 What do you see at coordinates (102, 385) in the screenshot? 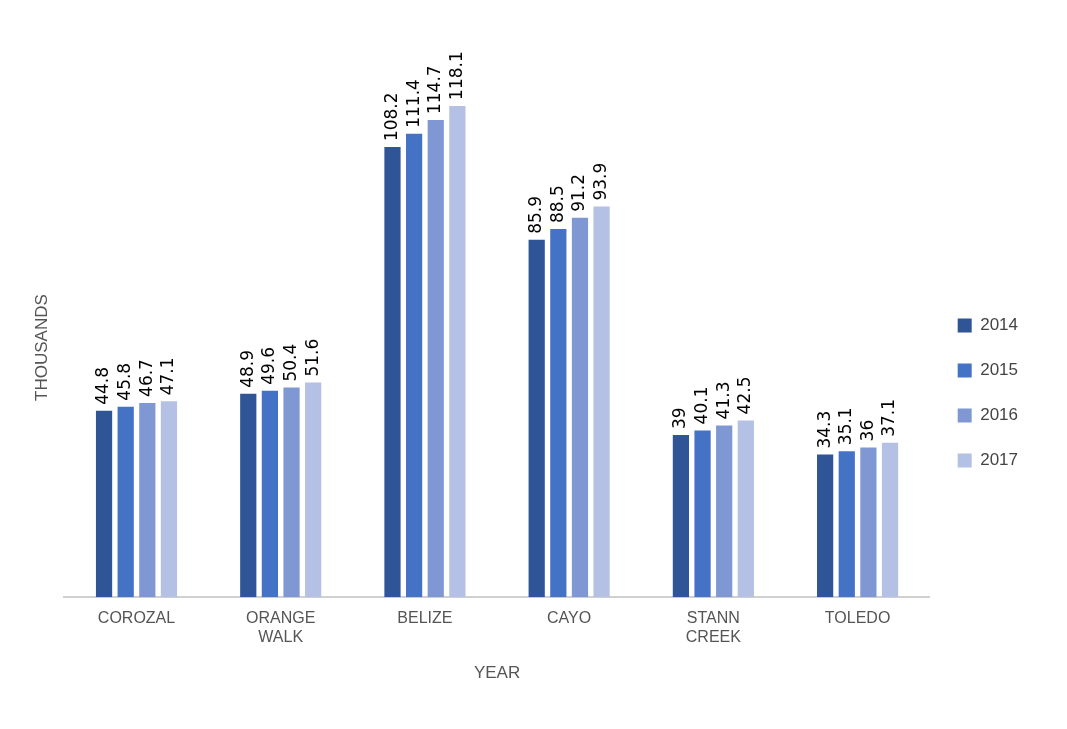
I see `data-label: 44.8` at bounding box center [102, 385].